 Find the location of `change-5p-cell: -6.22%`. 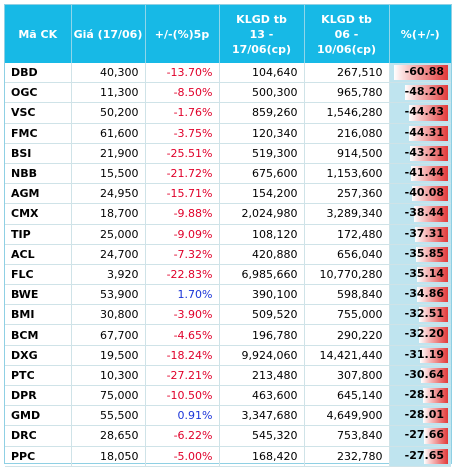

change-5p-cell: -6.22% is located at coordinates (182, 436).